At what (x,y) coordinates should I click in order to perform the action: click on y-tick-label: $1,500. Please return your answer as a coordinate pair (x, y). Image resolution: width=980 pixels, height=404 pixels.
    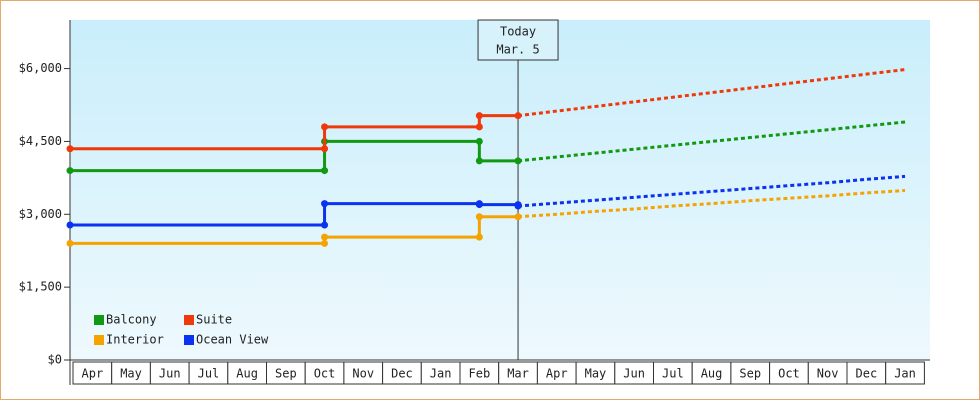
    Looking at the image, I should click on (40, 287).